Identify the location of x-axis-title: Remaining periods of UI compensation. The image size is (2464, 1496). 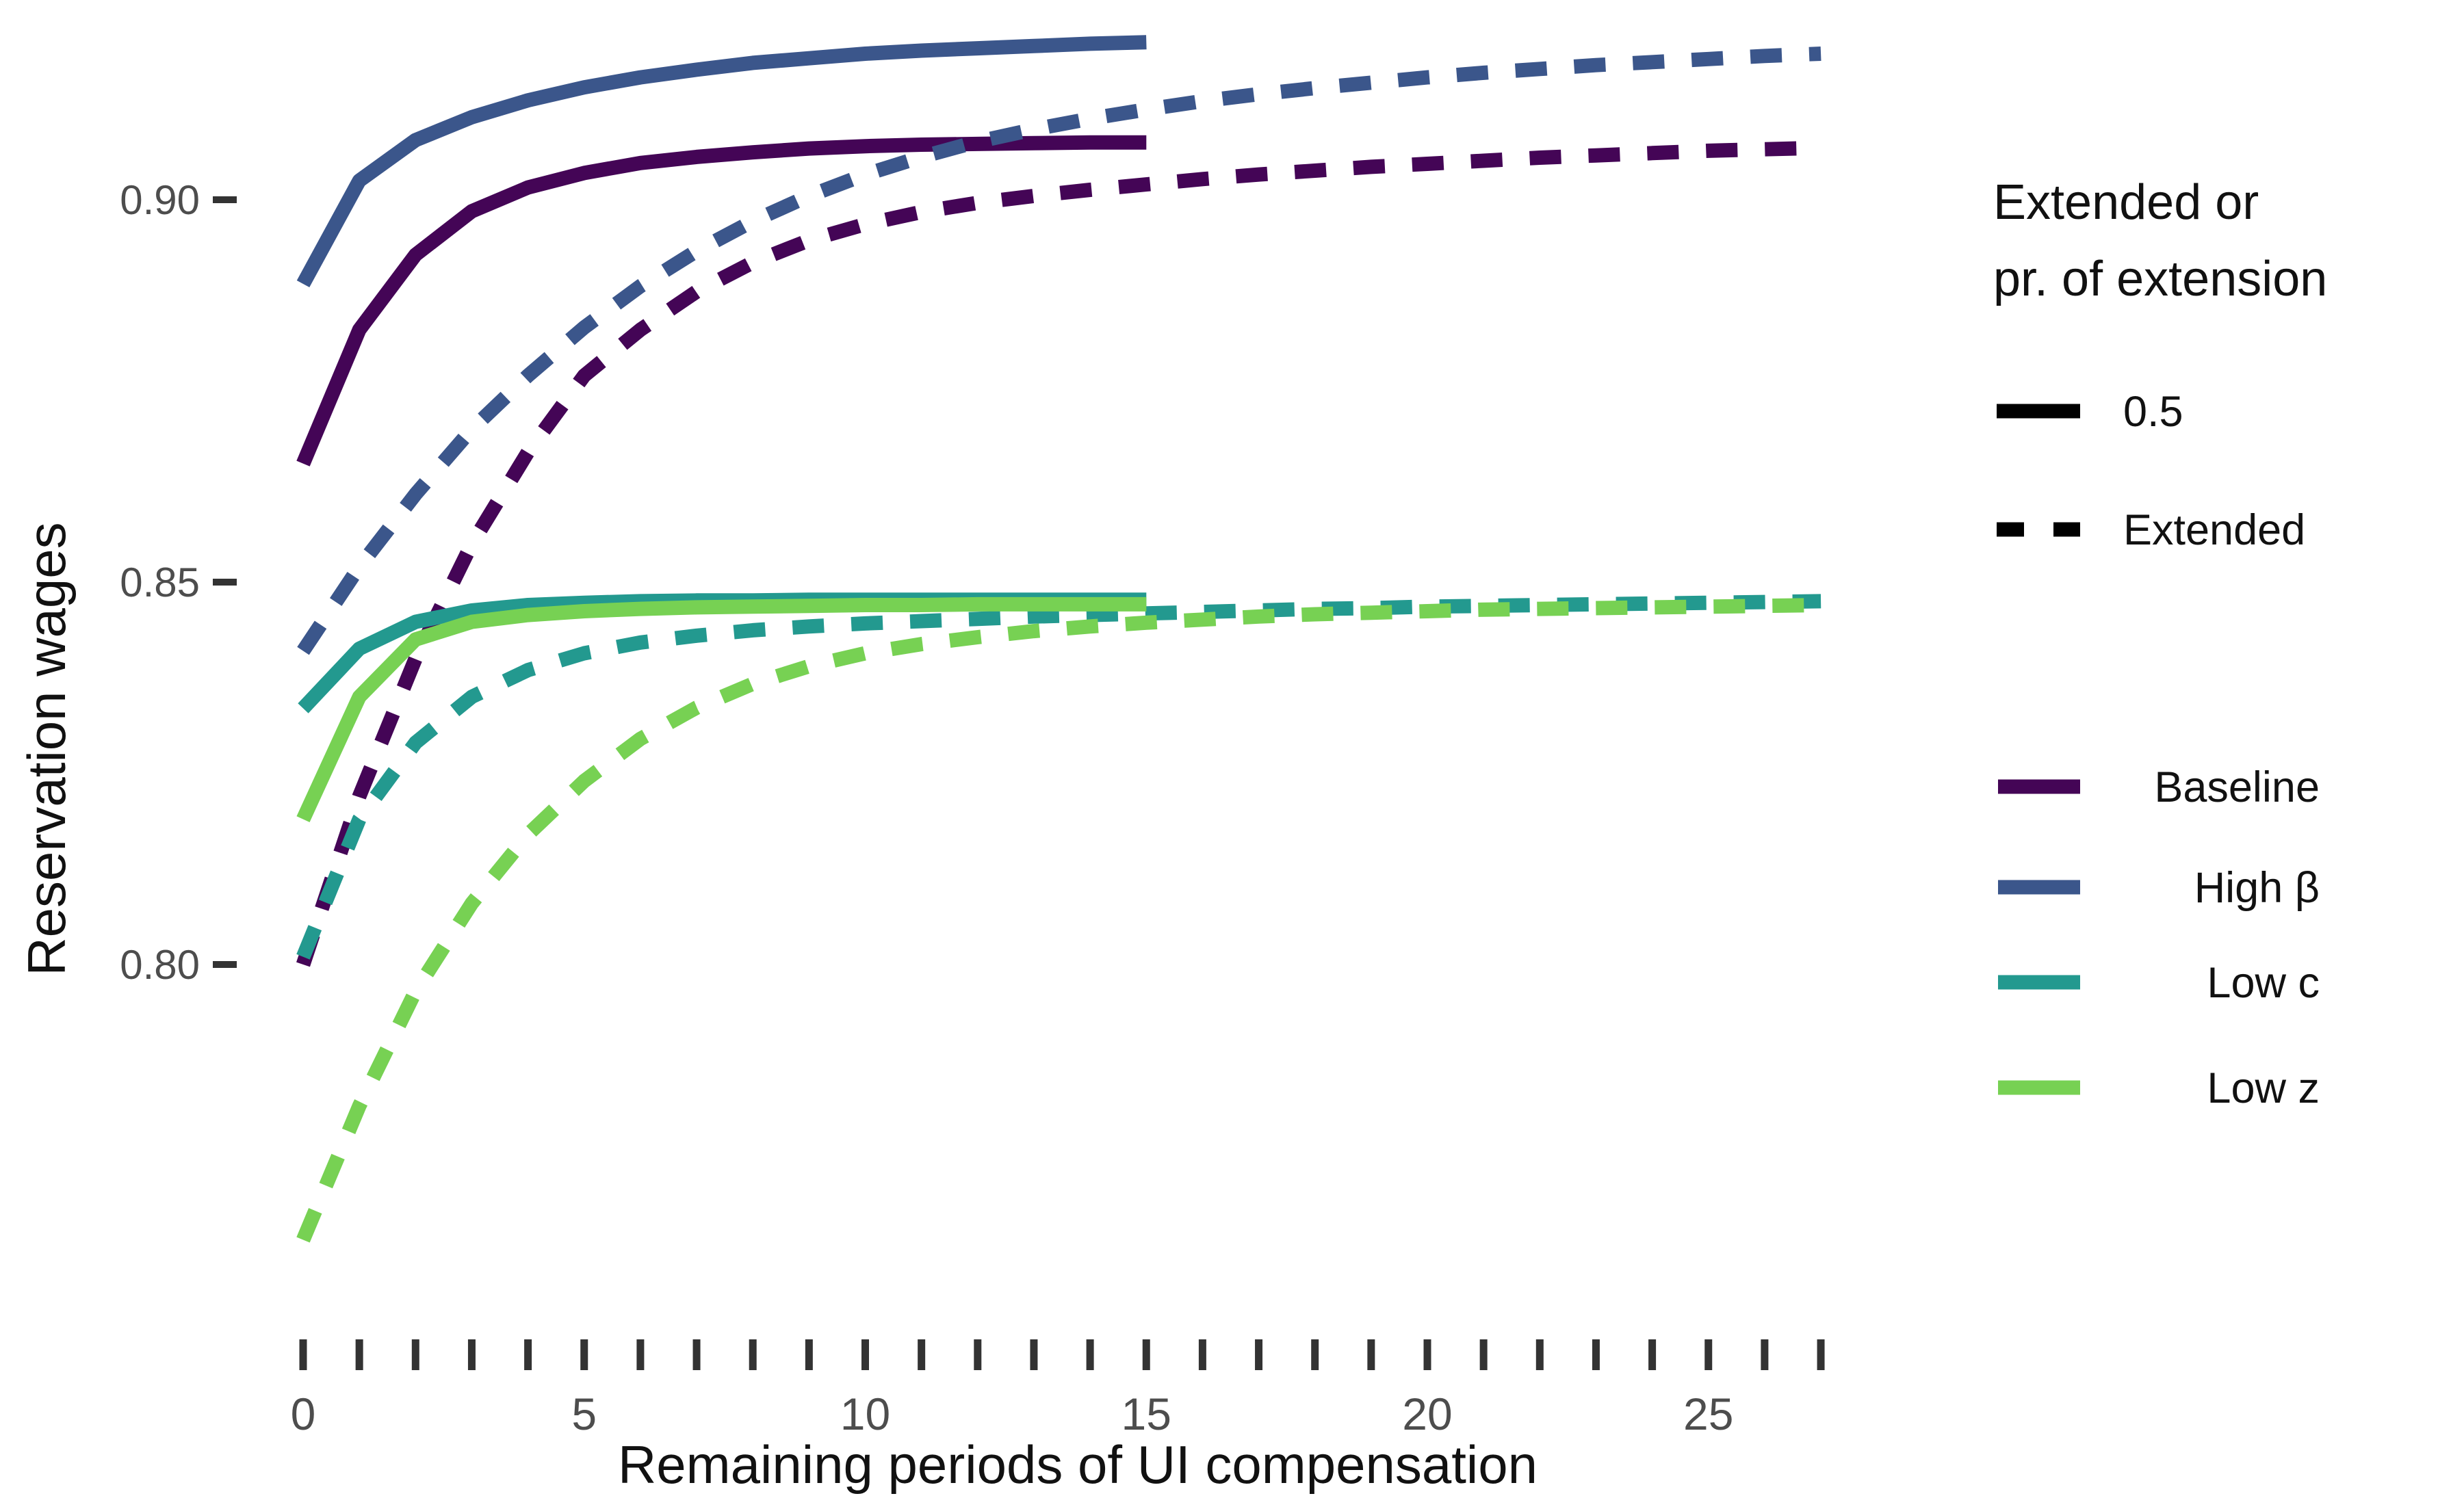
(1078, 1465).